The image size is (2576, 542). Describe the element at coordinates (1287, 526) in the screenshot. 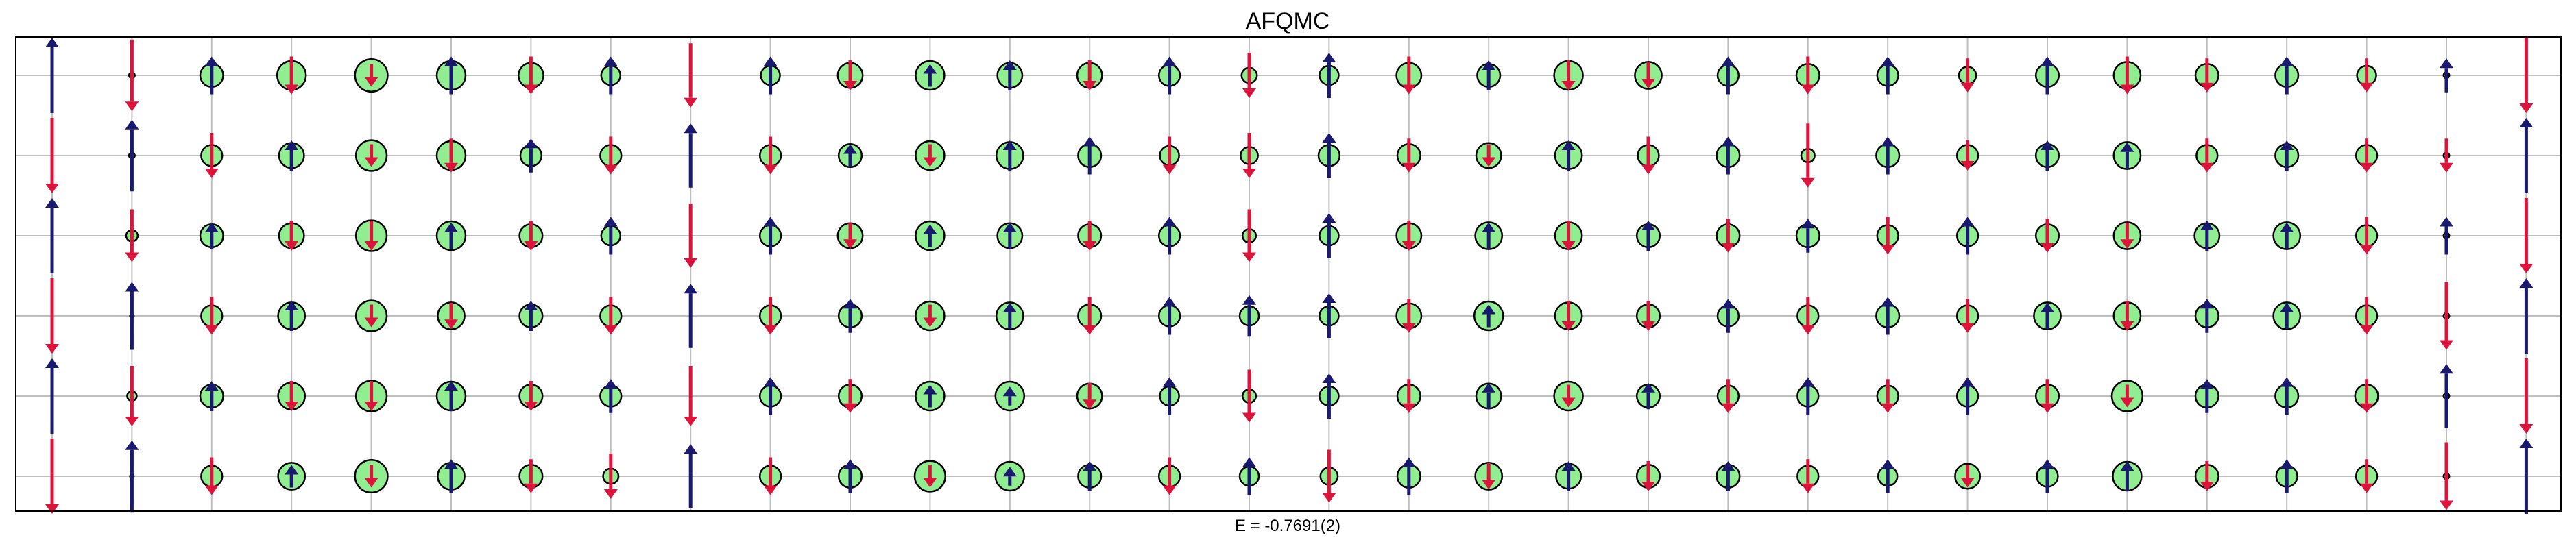

I see `x-axis-label: E = -0.7691(2)` at that location.